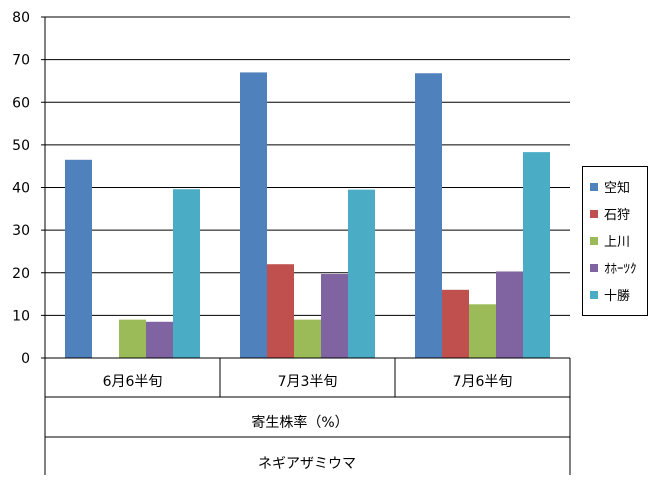 The width and height of the screenshot is (658, 481). I want to click on y-tick-label: 80, so click(21, 18).